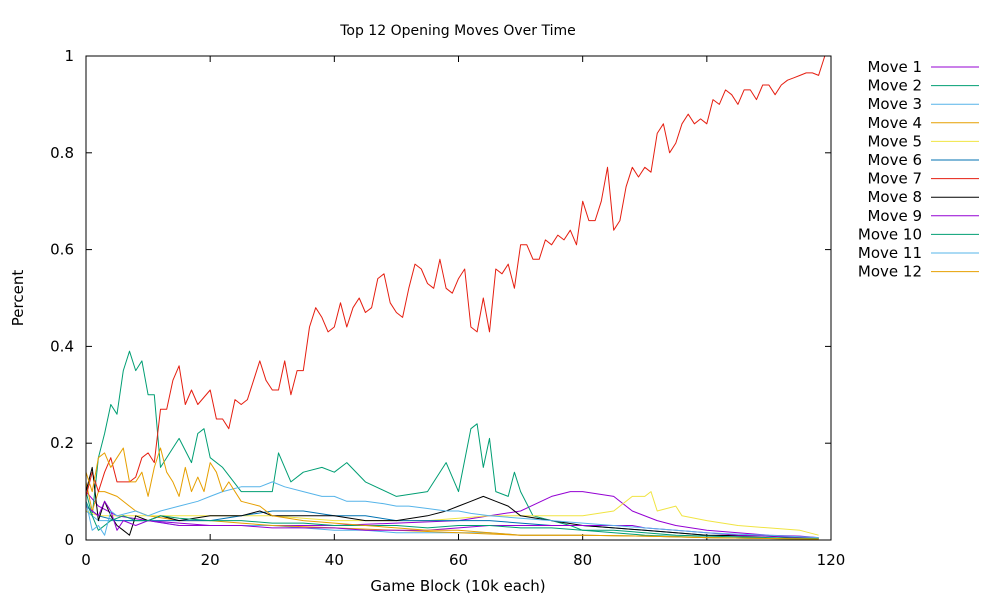 The height and width of the screenshot is (600, 1000). What do you see at coordinates (62, 443) in the screenshot?
I see `y-tick-label: 0.2` at bounding box center [62, 443].